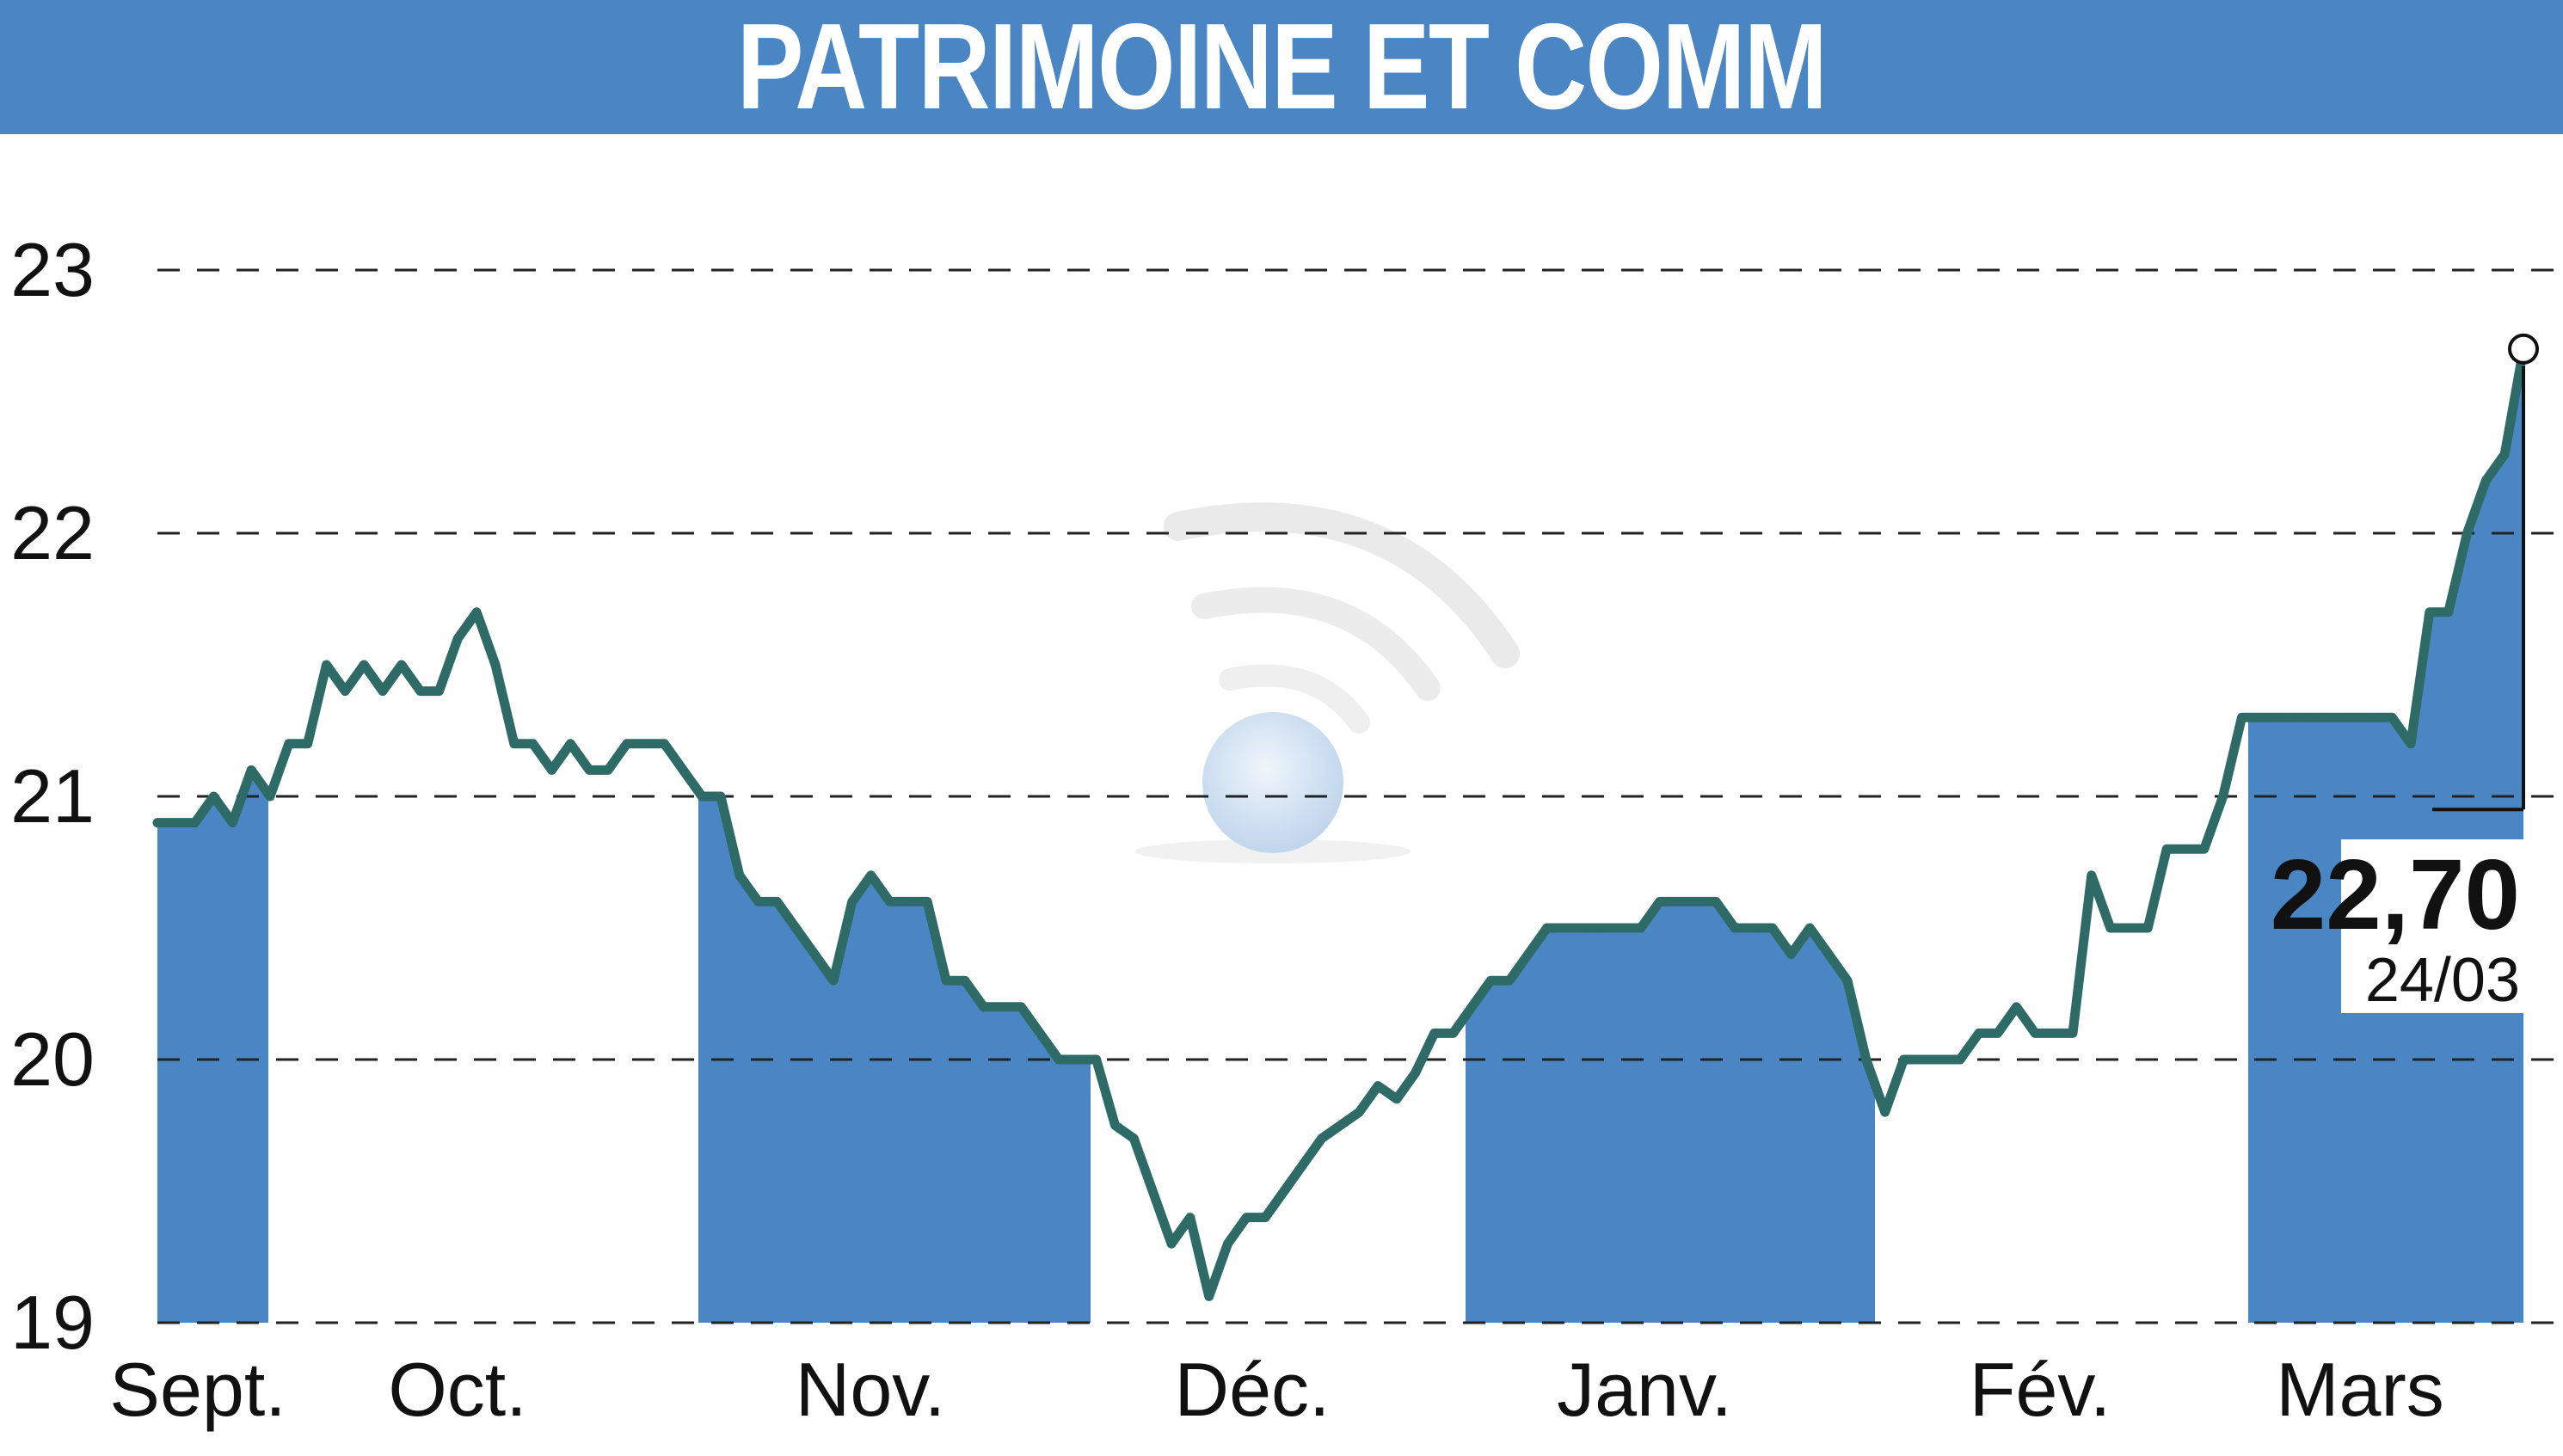 The image size is (2563, 1456). I want to click on y-tick-label: 21, so click(52, 796).